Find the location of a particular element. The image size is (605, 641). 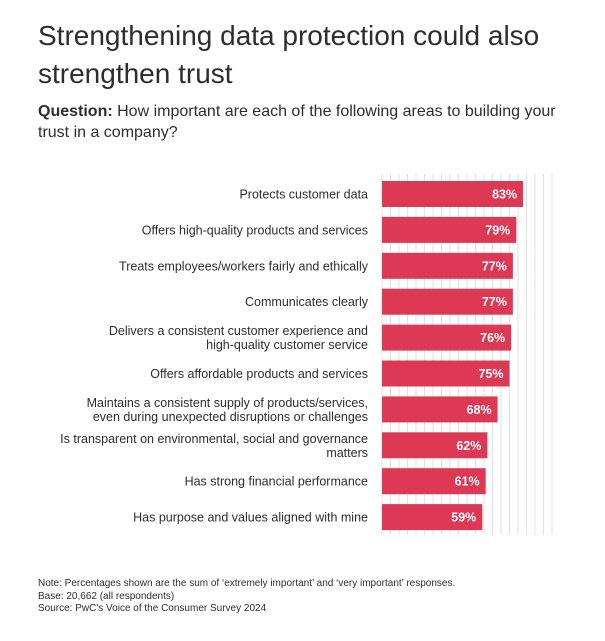

category-label: Offers affordable products and services is located at coordinates (259, 374).